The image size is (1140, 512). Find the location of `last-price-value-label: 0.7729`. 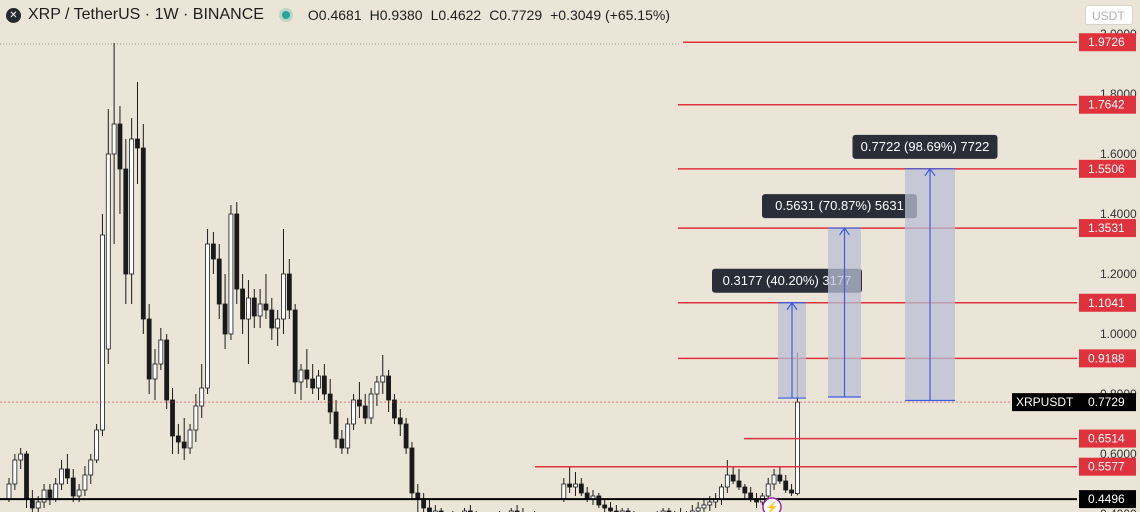

last-price-value-label: 0.7729 is located at coordinates (1106, 402).